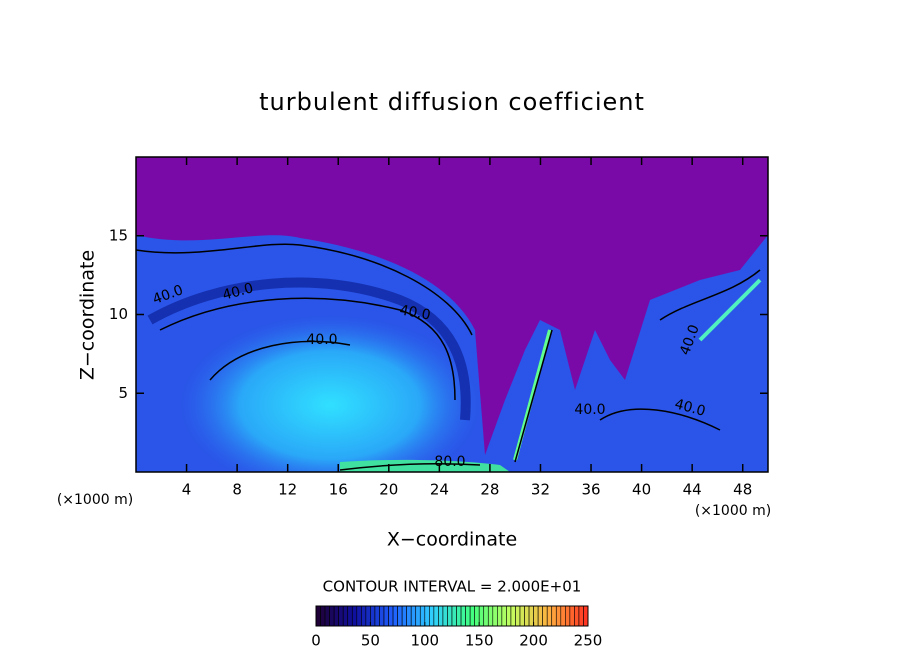  What do you see at coordinates (88, 315) in the screenshot?
I see `y-axis-label: Z−coordinate` at bounding box center [88, 315].